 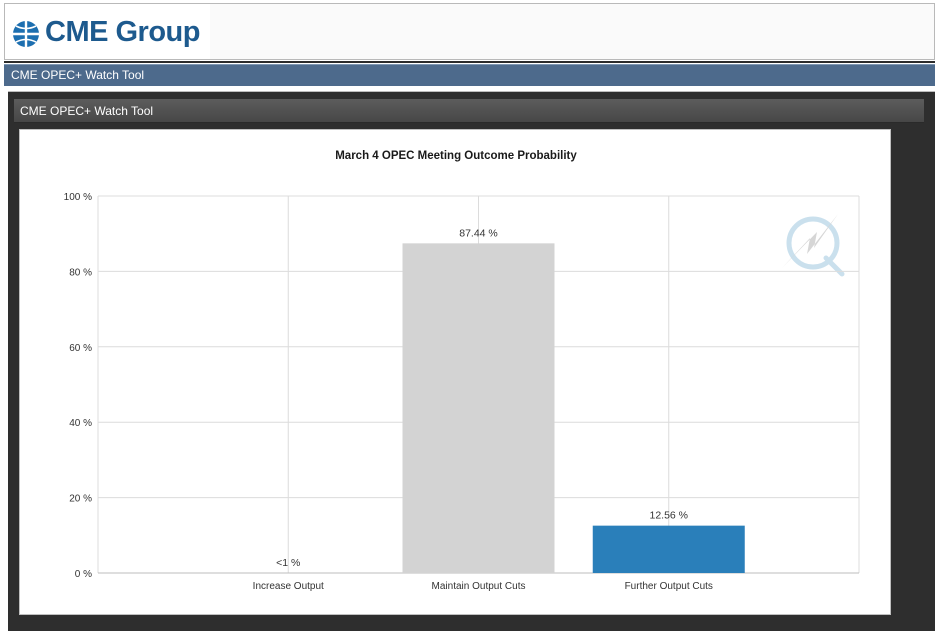 I want to click on y-tick-label: 60 %, so click(x=80, y=348).